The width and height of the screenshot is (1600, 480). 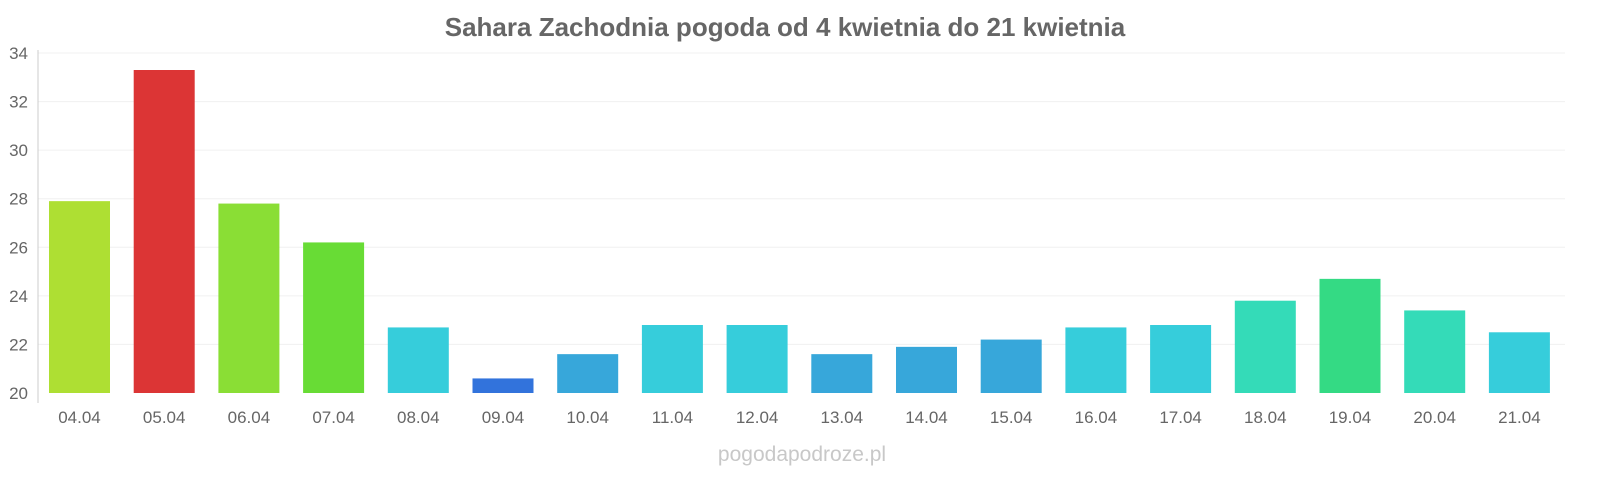 What do you see at coordinates (1181, 359) in the screenshot?
I see `bar-17.04` at bounding box center [1181, 359].